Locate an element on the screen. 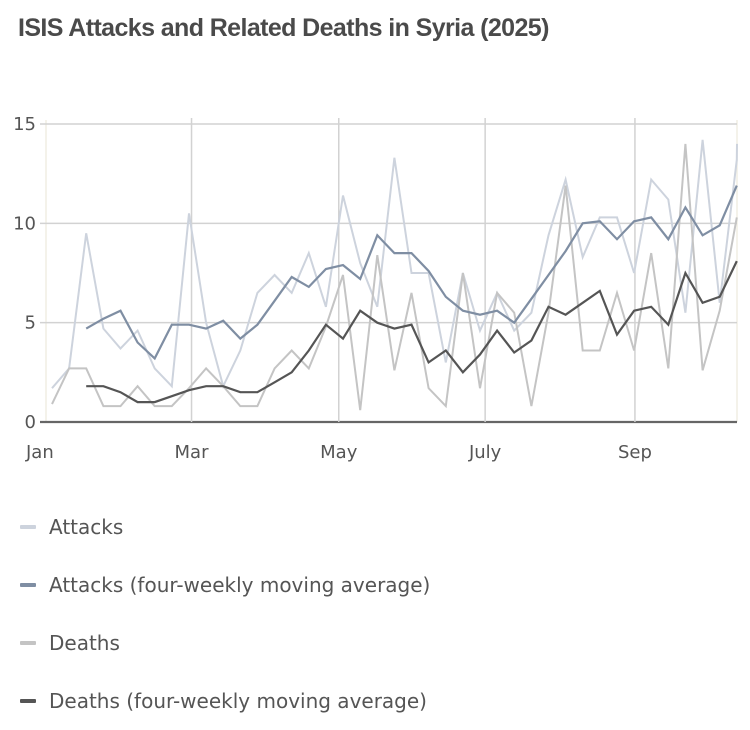  x-tick-label: May is located at coordinates (339, 452).